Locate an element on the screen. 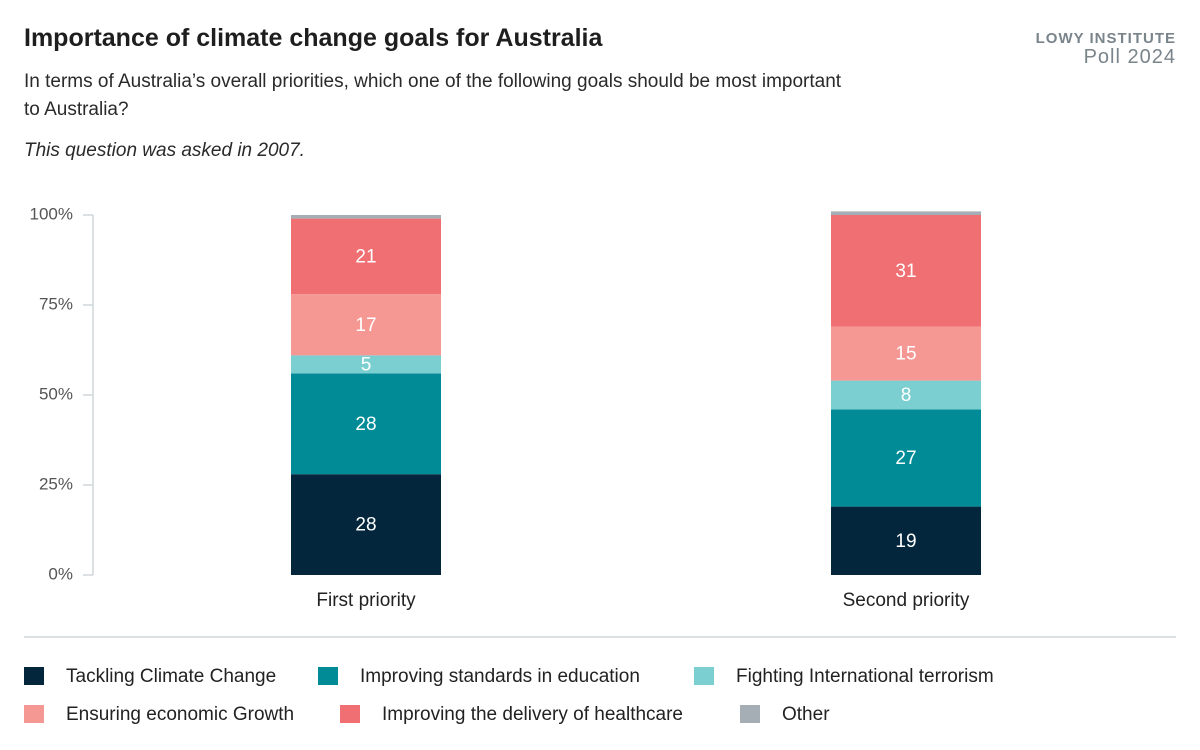 Image resolution: width=1200 pixels, height=750 pixels. y-tick-label: 0% is located at coordinates (60, 573).